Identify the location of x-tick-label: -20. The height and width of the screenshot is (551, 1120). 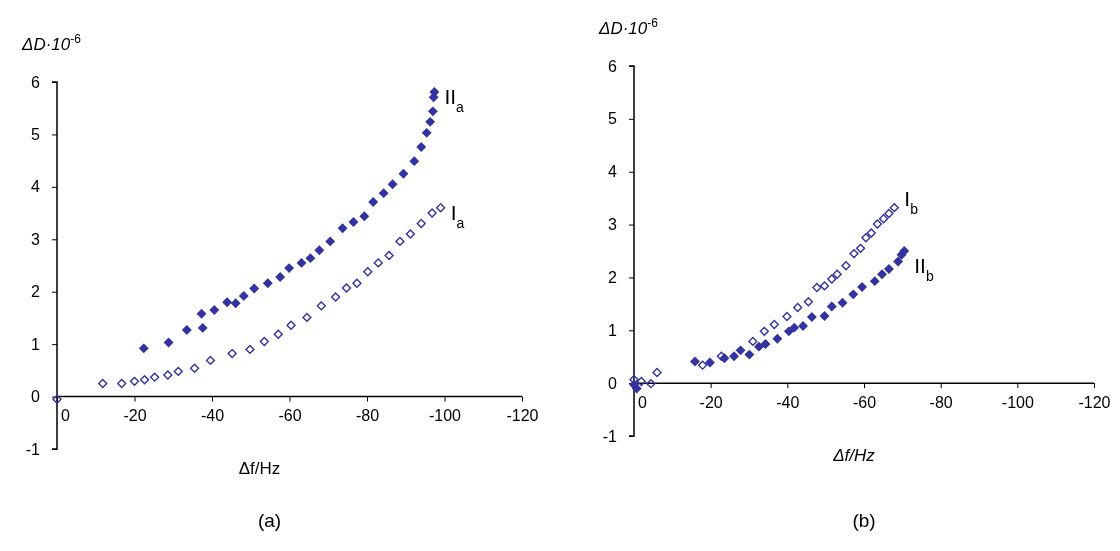
(135, 415).